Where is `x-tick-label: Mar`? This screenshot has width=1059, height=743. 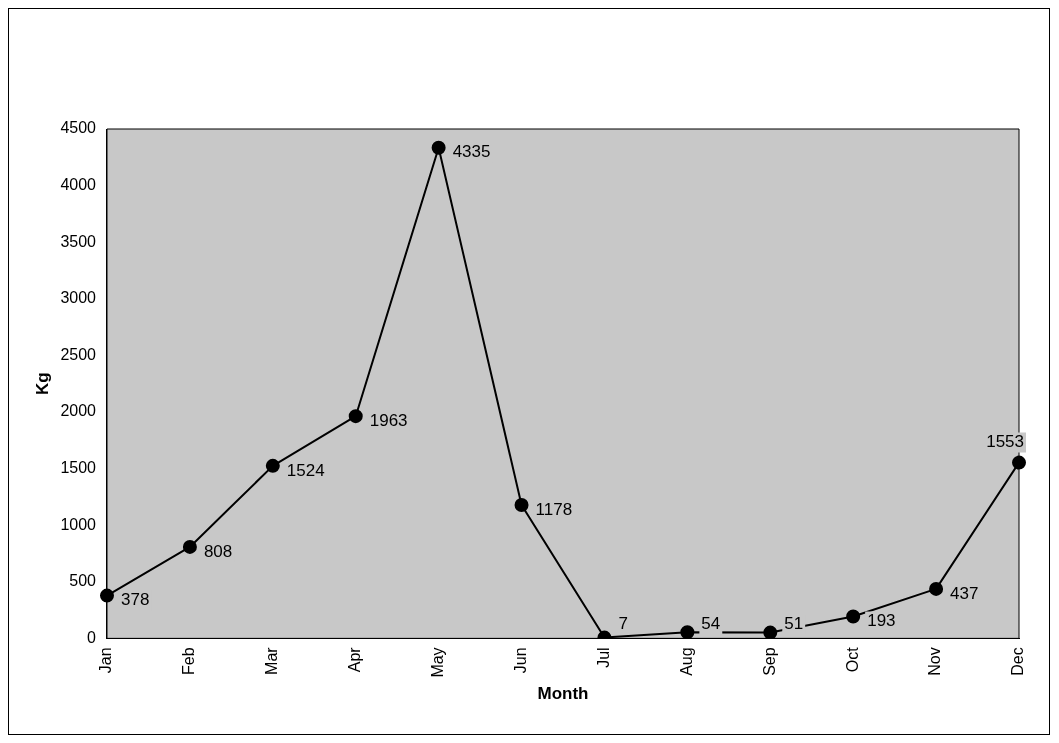 x-tick-label: Mar is located at coordinates (272, 660).